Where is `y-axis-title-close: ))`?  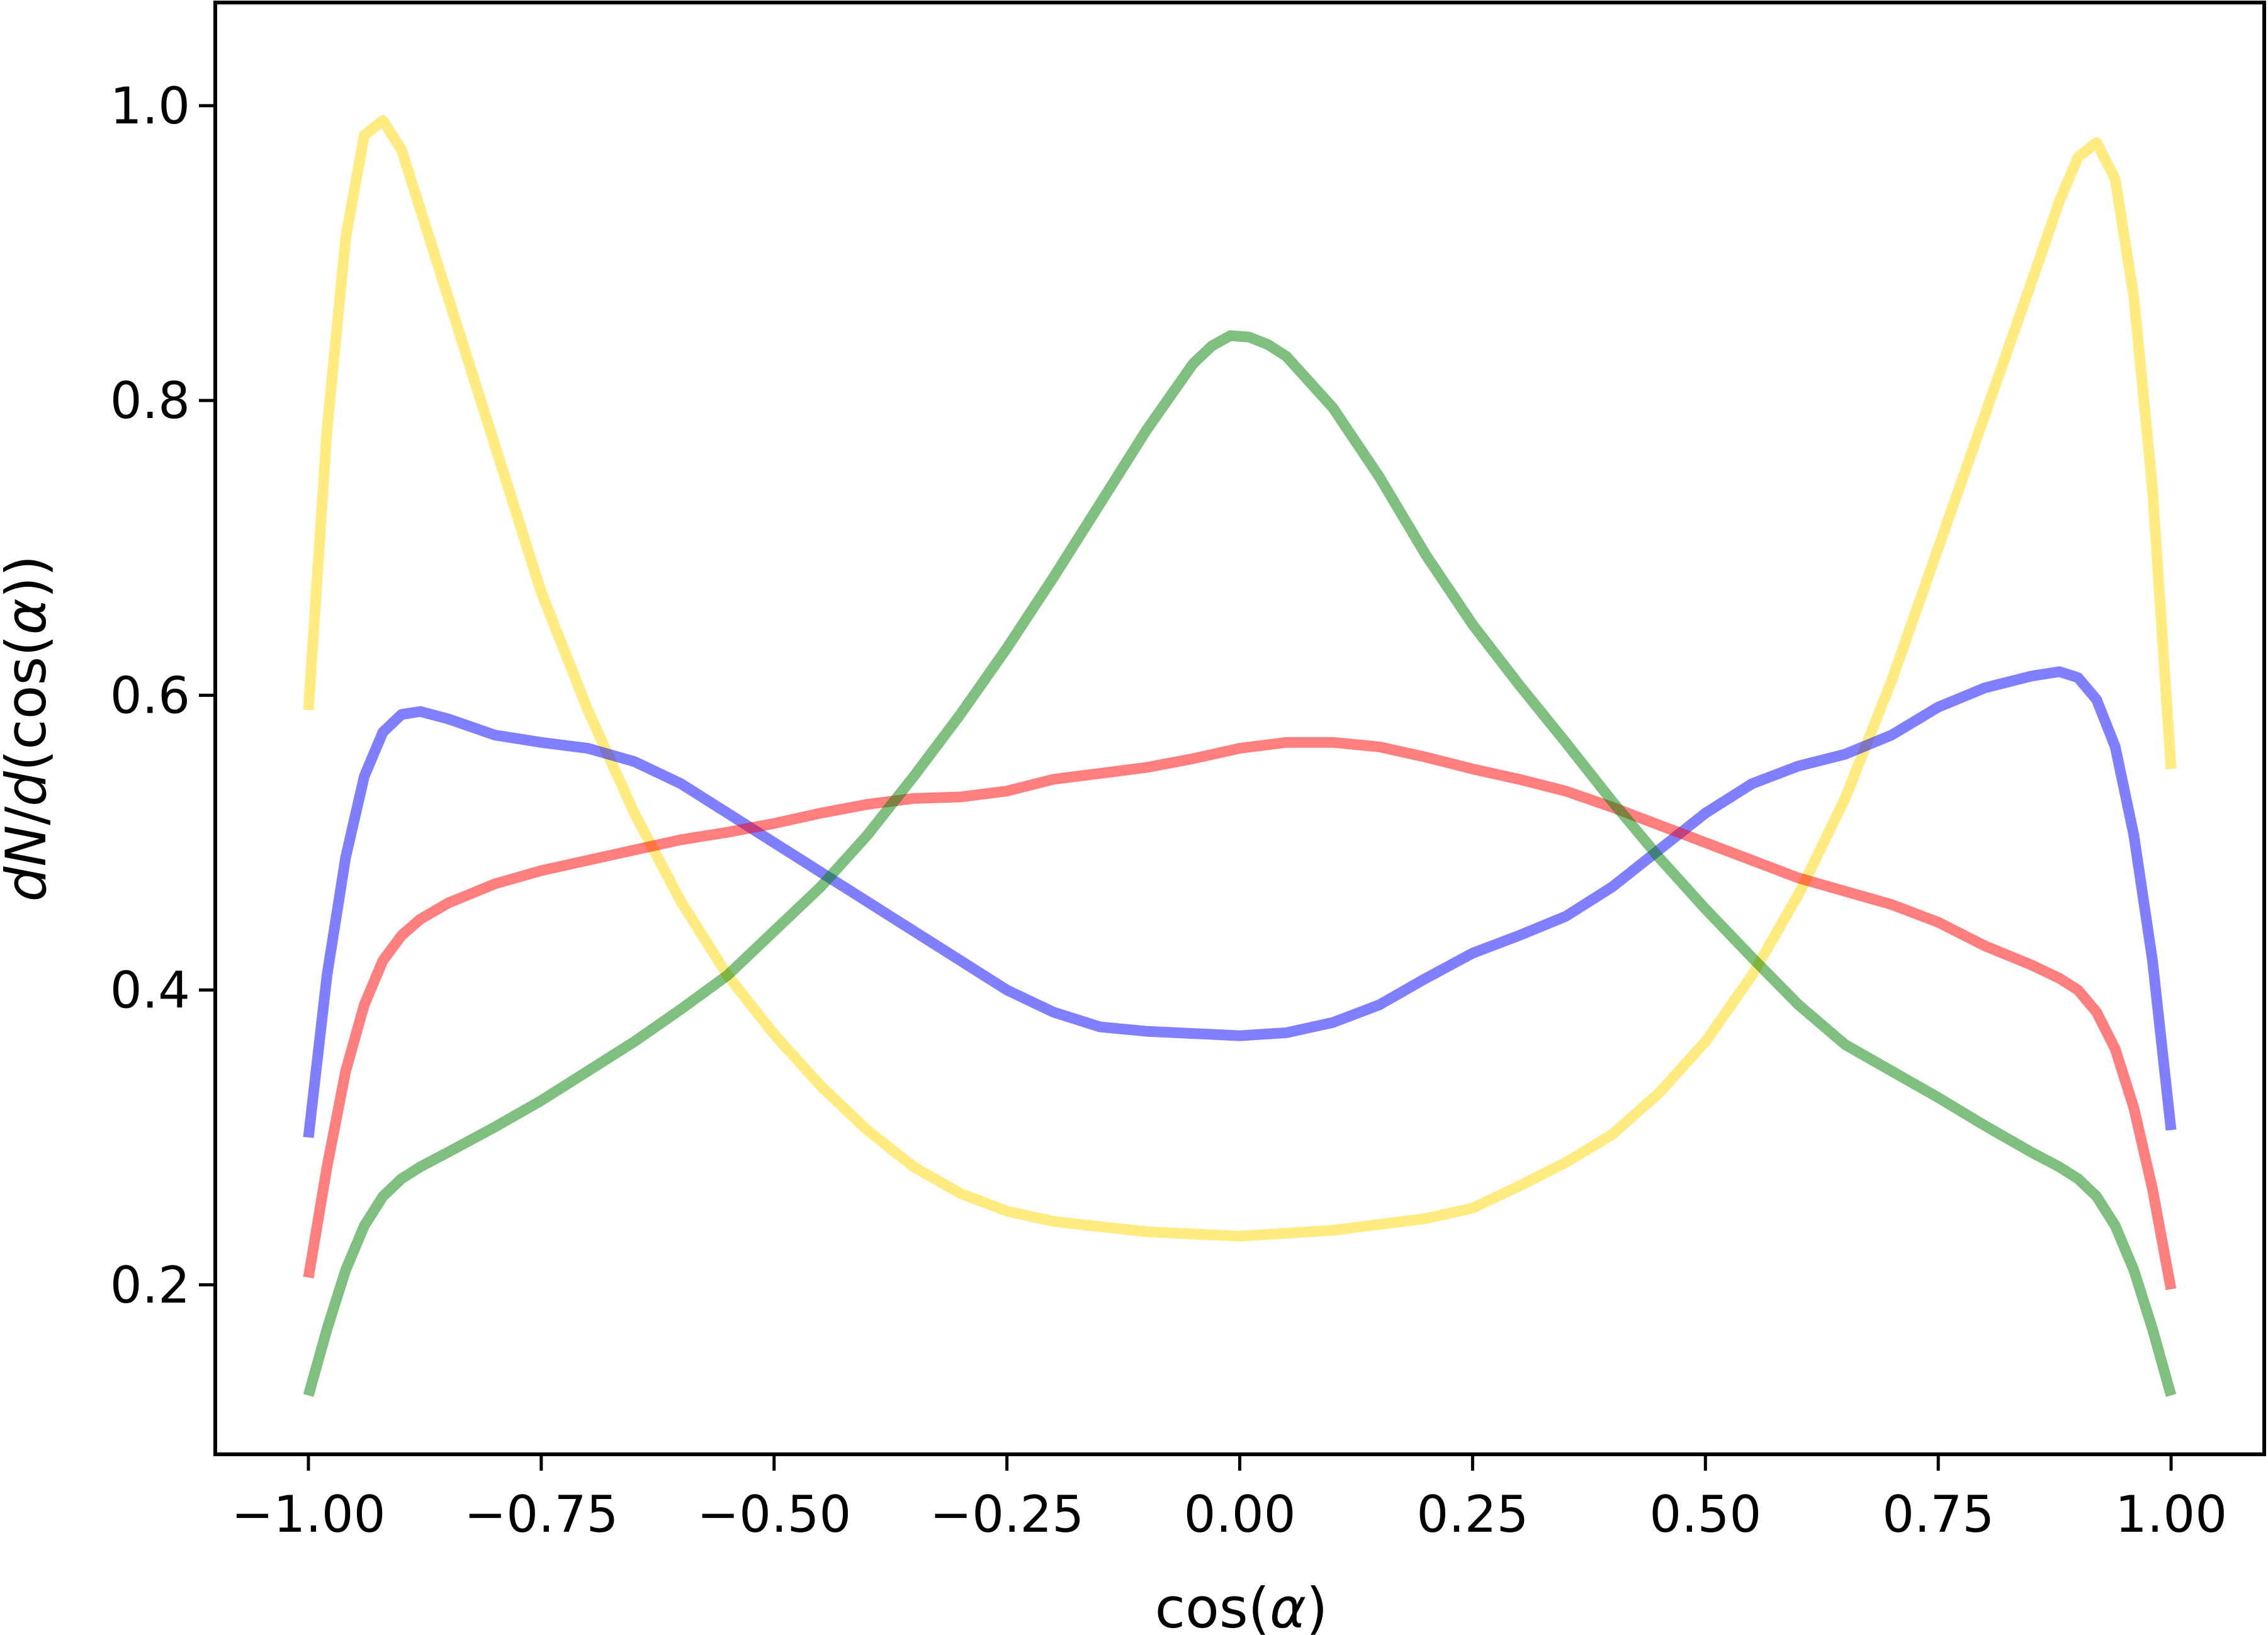 y-axis-title-close: )) is located at coordinates (29, 577).